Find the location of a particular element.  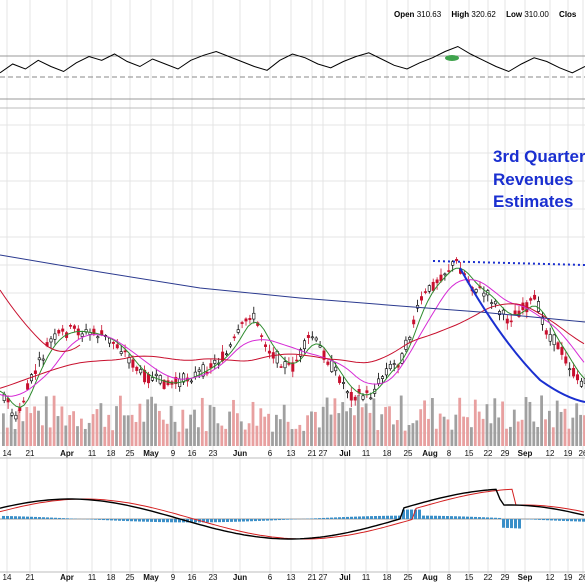

x-tick-label: 16 is located at coordinates (192, 453).